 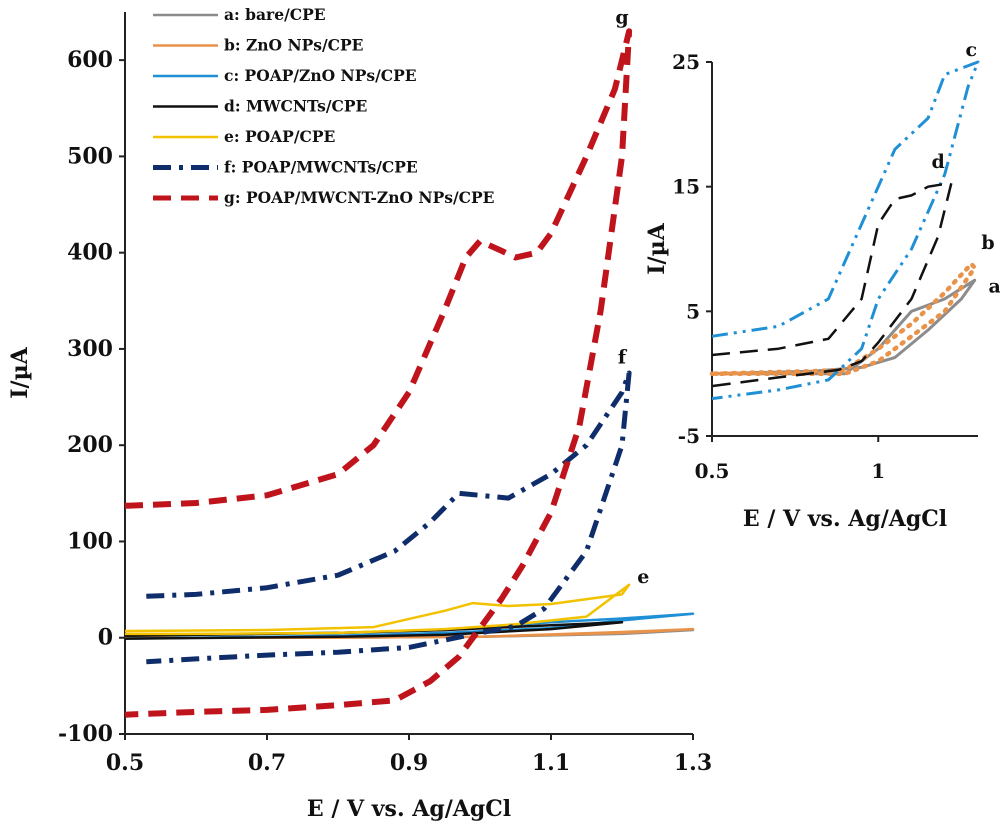 I want to click on y-tick-label: -100, so click(x=85, y=734).